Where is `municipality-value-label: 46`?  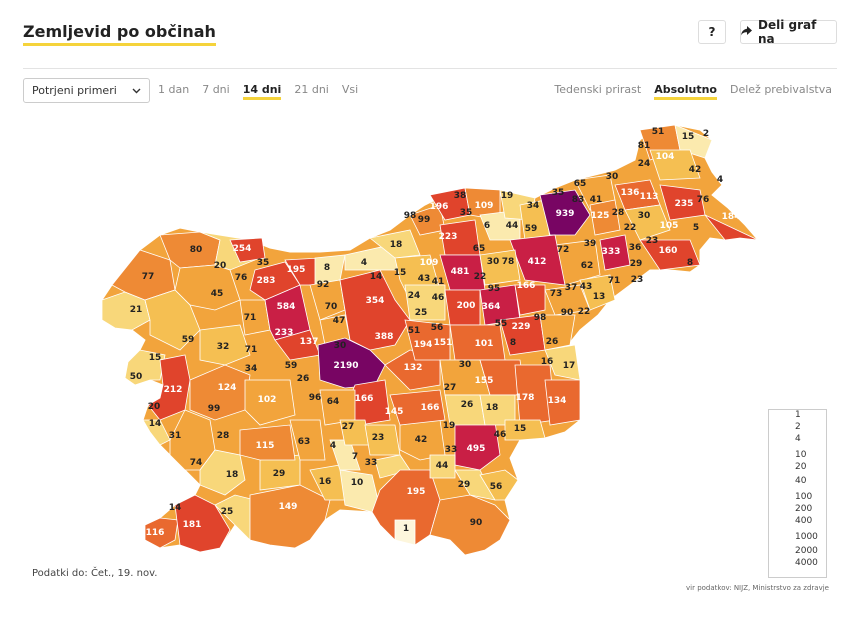 municipality-value-label: 46 is located at coordinates (438, 298).